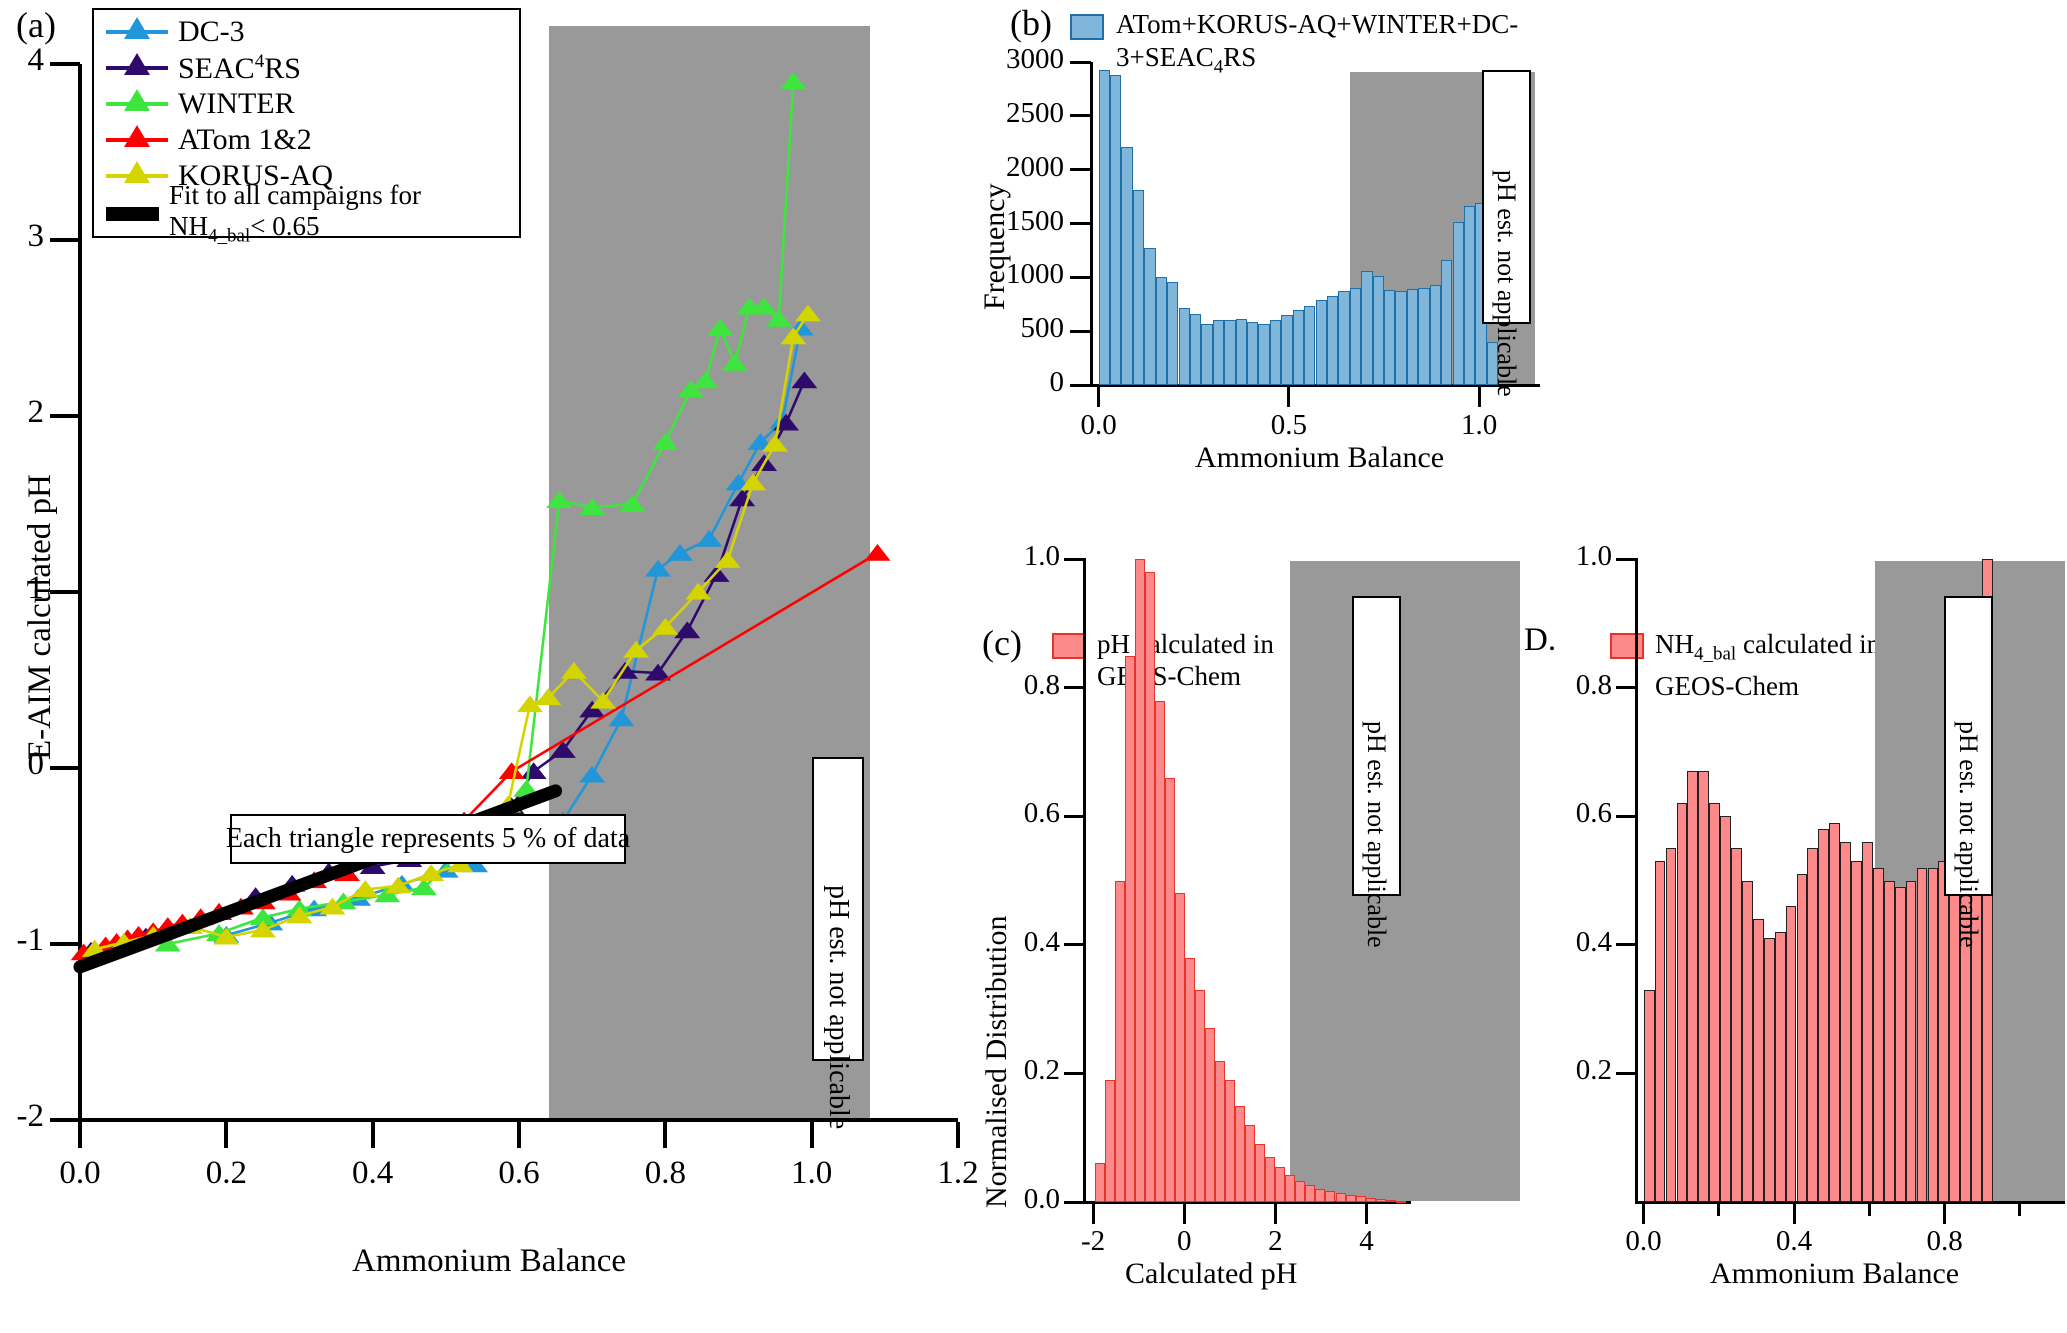 The height and width of the screenshot is (1333, 2067). I want to click on panel-a-x-tick-label: 0.2, so click(226, 1173).